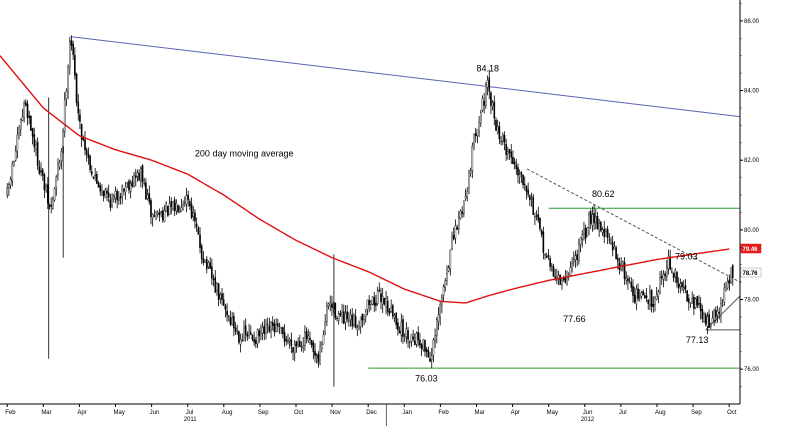  I want to click on annotation-label: 79.03, so click(686, 256).